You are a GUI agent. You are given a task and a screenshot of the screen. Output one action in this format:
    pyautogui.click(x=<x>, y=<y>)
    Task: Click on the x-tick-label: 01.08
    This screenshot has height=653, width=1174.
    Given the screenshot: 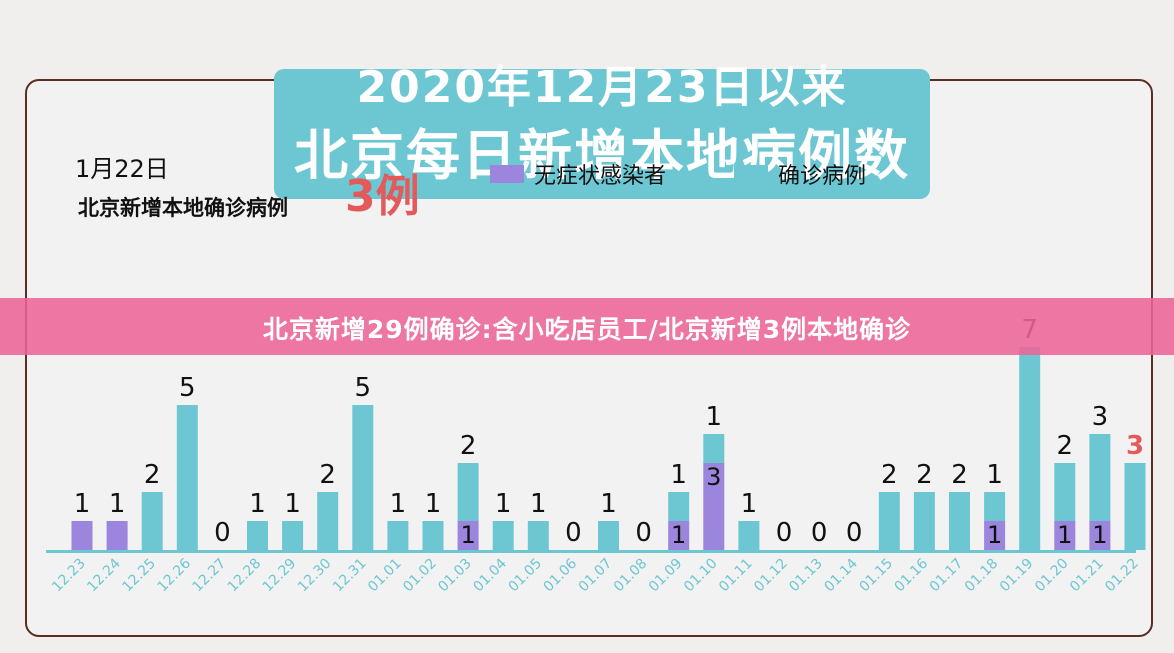 What is the action you would take?
    pyautogui.click(x=631, y=576)
    